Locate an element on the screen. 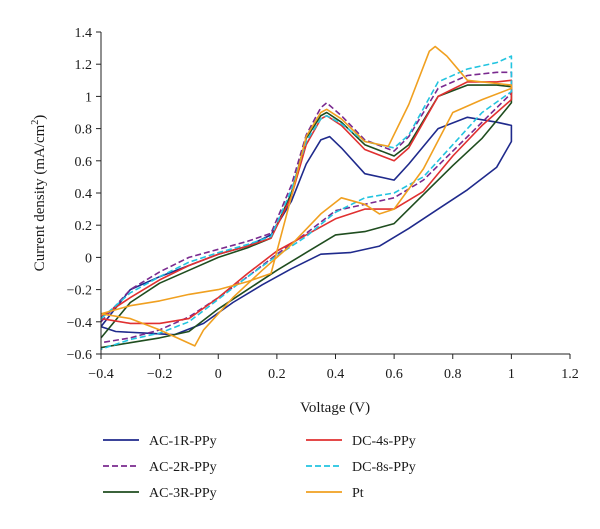 The image size is (600, 529). y-tick-label: 1.4 is located at coordinates (84, 33).